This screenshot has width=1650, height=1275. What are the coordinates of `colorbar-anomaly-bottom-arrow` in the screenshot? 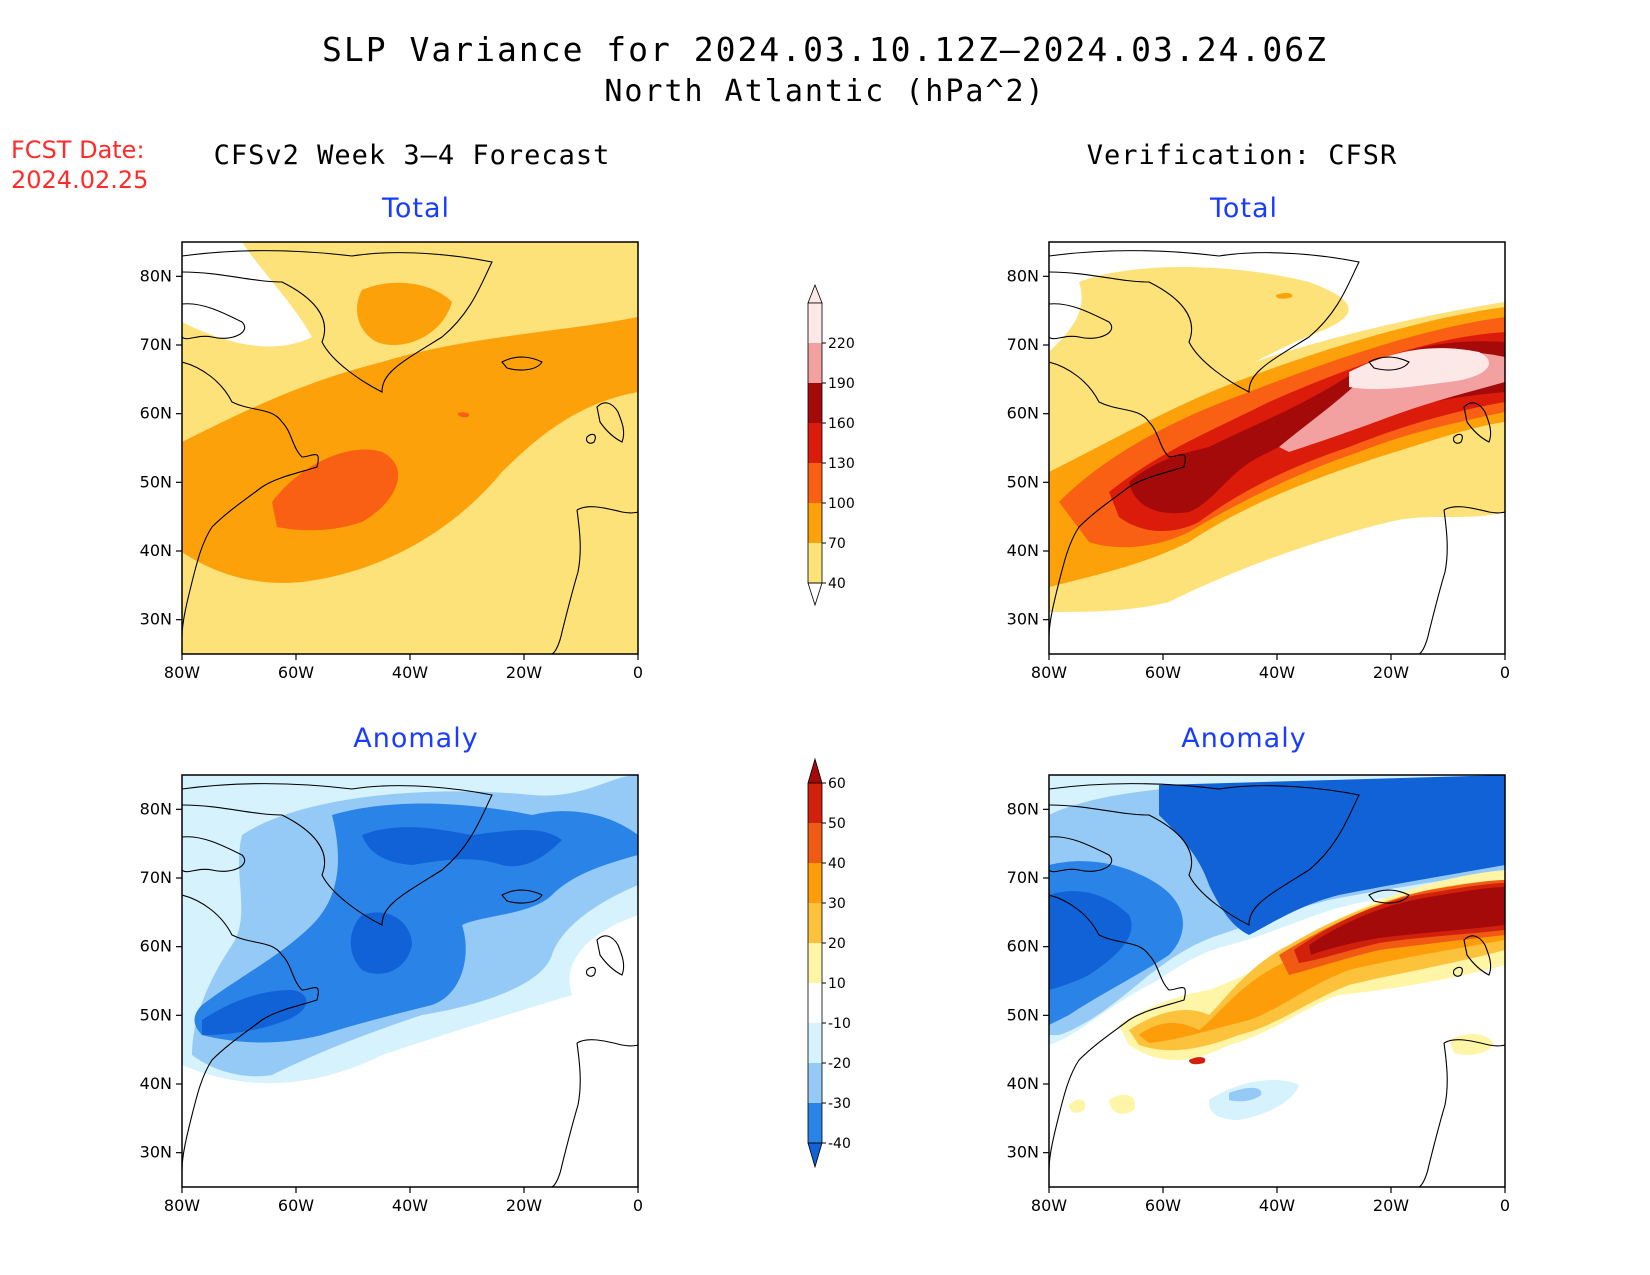 It's located at (815, 1155).